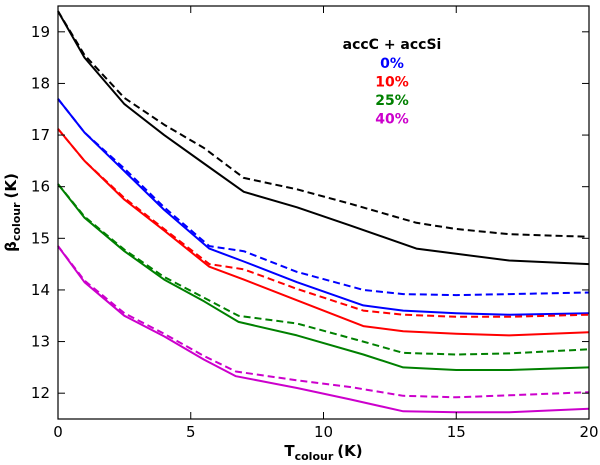  Describe the element at coordinates (289, 451) in the screenshot. I see `x-axis-label-main: T` at that location.